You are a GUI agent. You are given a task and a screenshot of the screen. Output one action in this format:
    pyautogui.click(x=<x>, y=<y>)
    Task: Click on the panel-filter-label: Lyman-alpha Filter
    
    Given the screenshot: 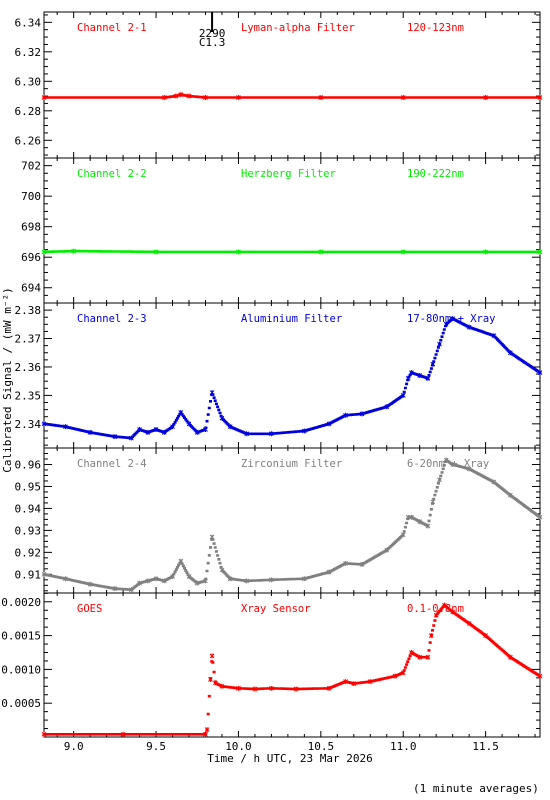 What is the action you would take?
    pyautogui.click(x=298, y=28)
    